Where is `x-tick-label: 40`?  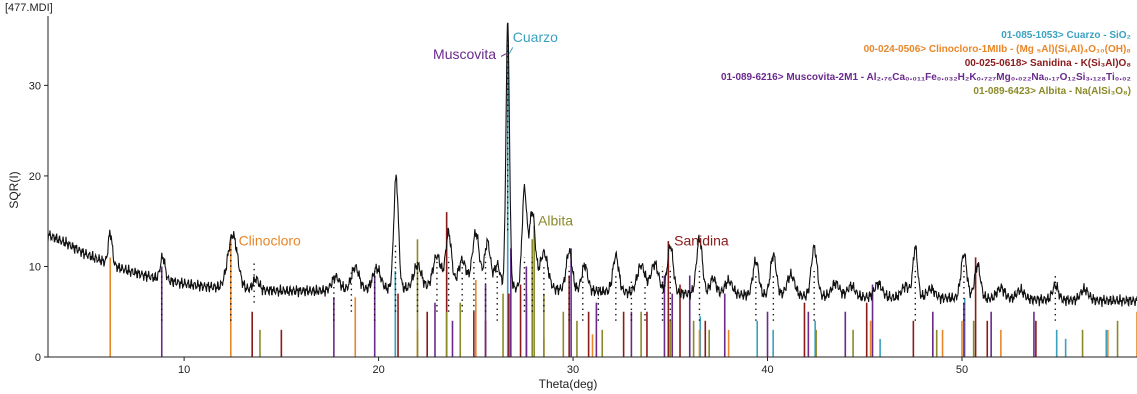
x-tick-label: 40 is located at coordinates (767, 370).